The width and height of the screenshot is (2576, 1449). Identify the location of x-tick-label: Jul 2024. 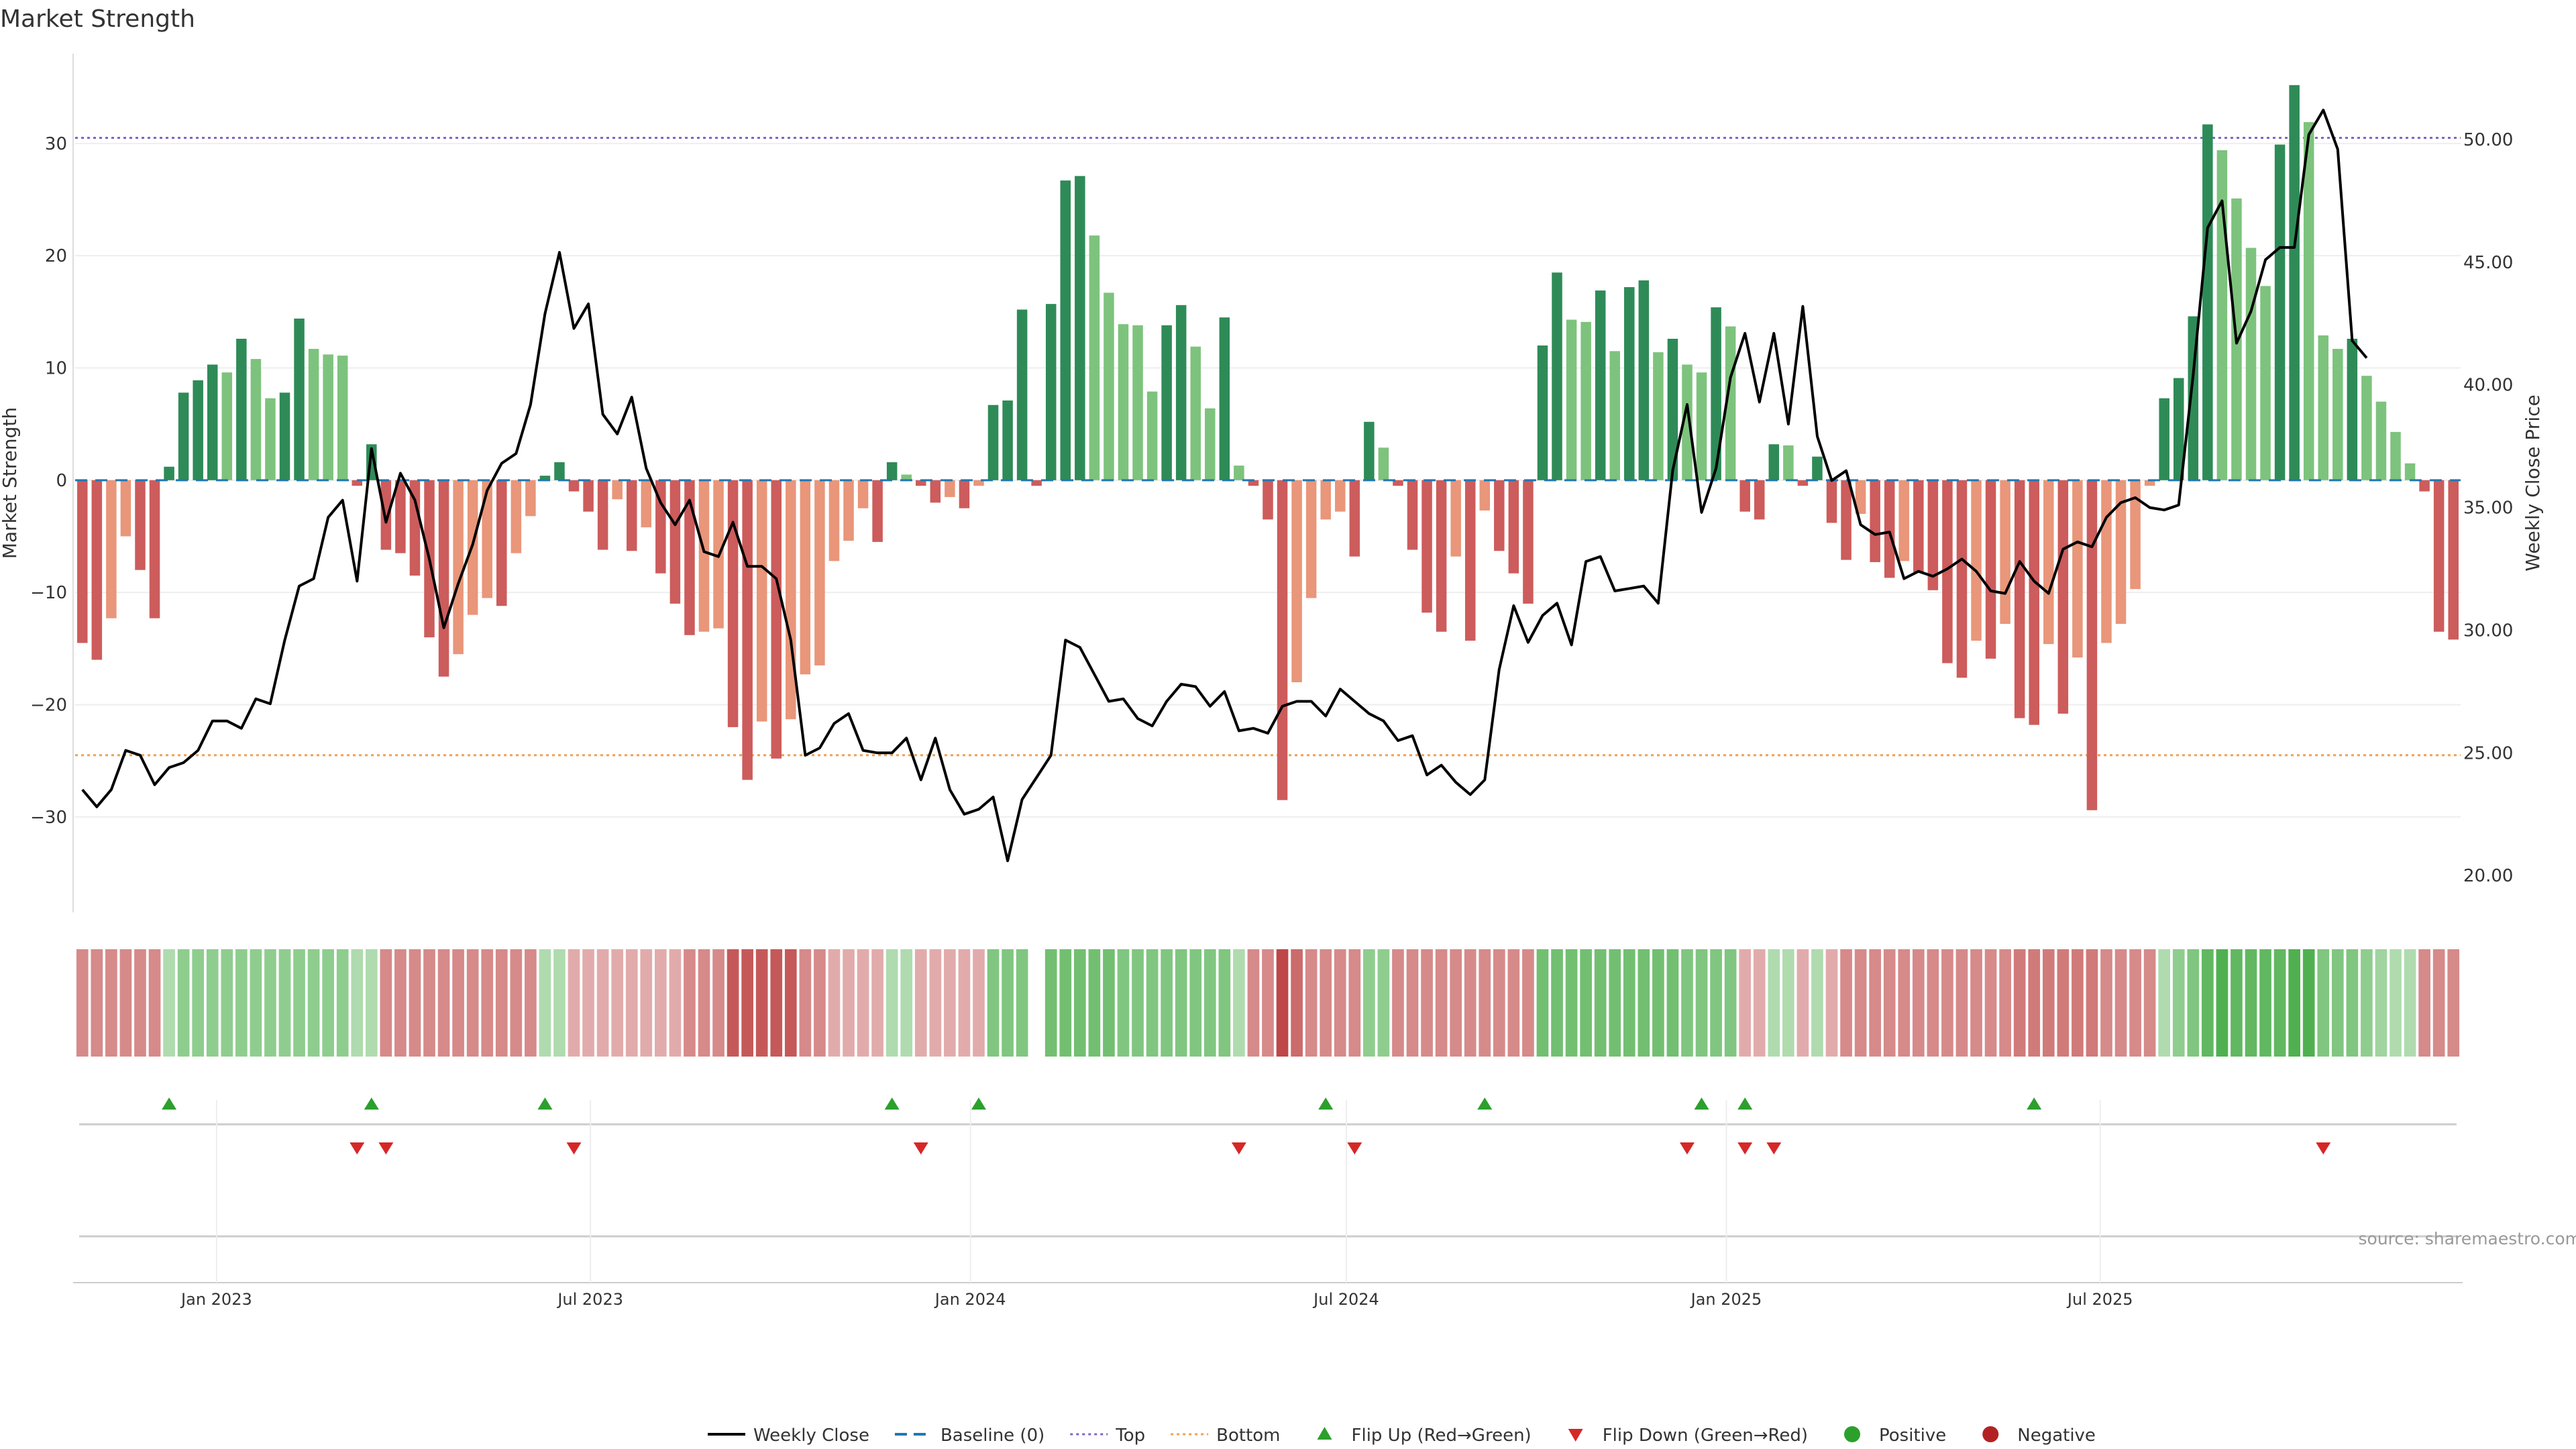
(1345, 1299).